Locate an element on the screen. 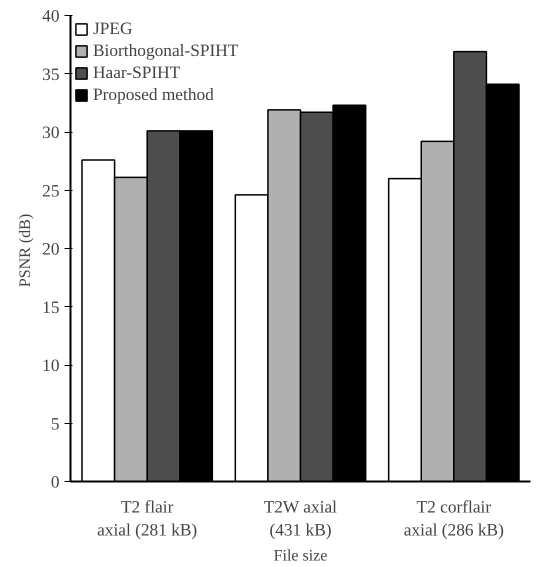 This screenshot has height=567, width=540. x-tick-label: T2 flair axial (281 kB) is located at coordinates (147, 519).